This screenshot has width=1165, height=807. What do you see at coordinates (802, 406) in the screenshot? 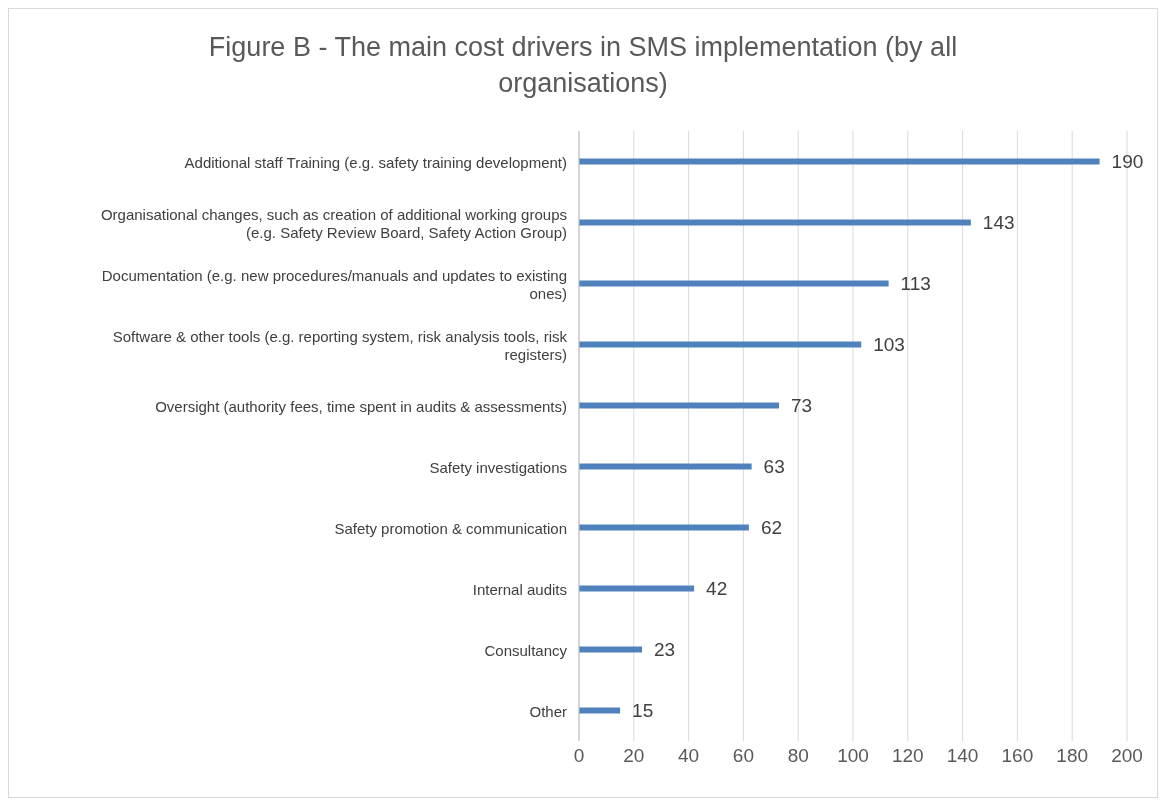
I see `data-label: 73` at bounding box center [802, 406].